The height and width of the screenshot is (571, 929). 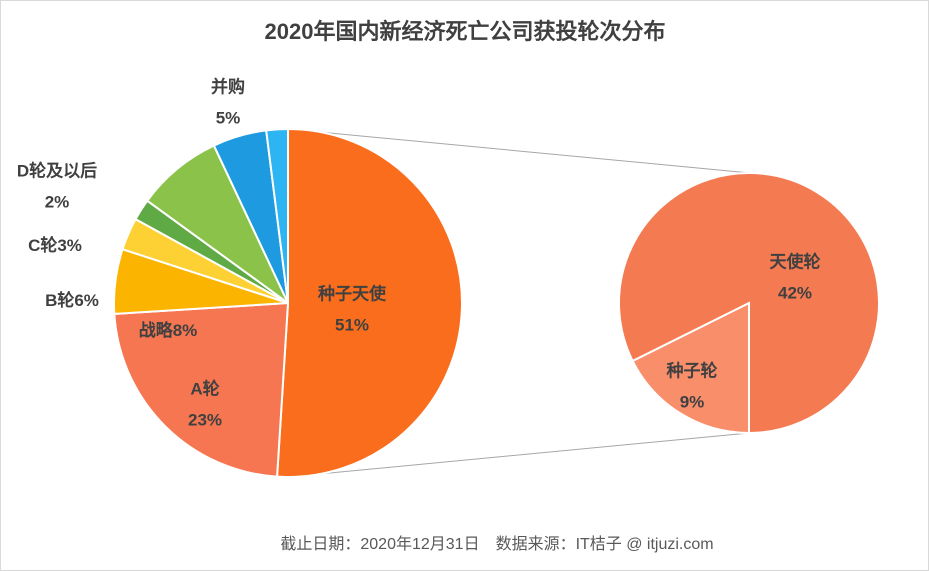 I want to click on category-label: 并购, so click(x=228, y=86).